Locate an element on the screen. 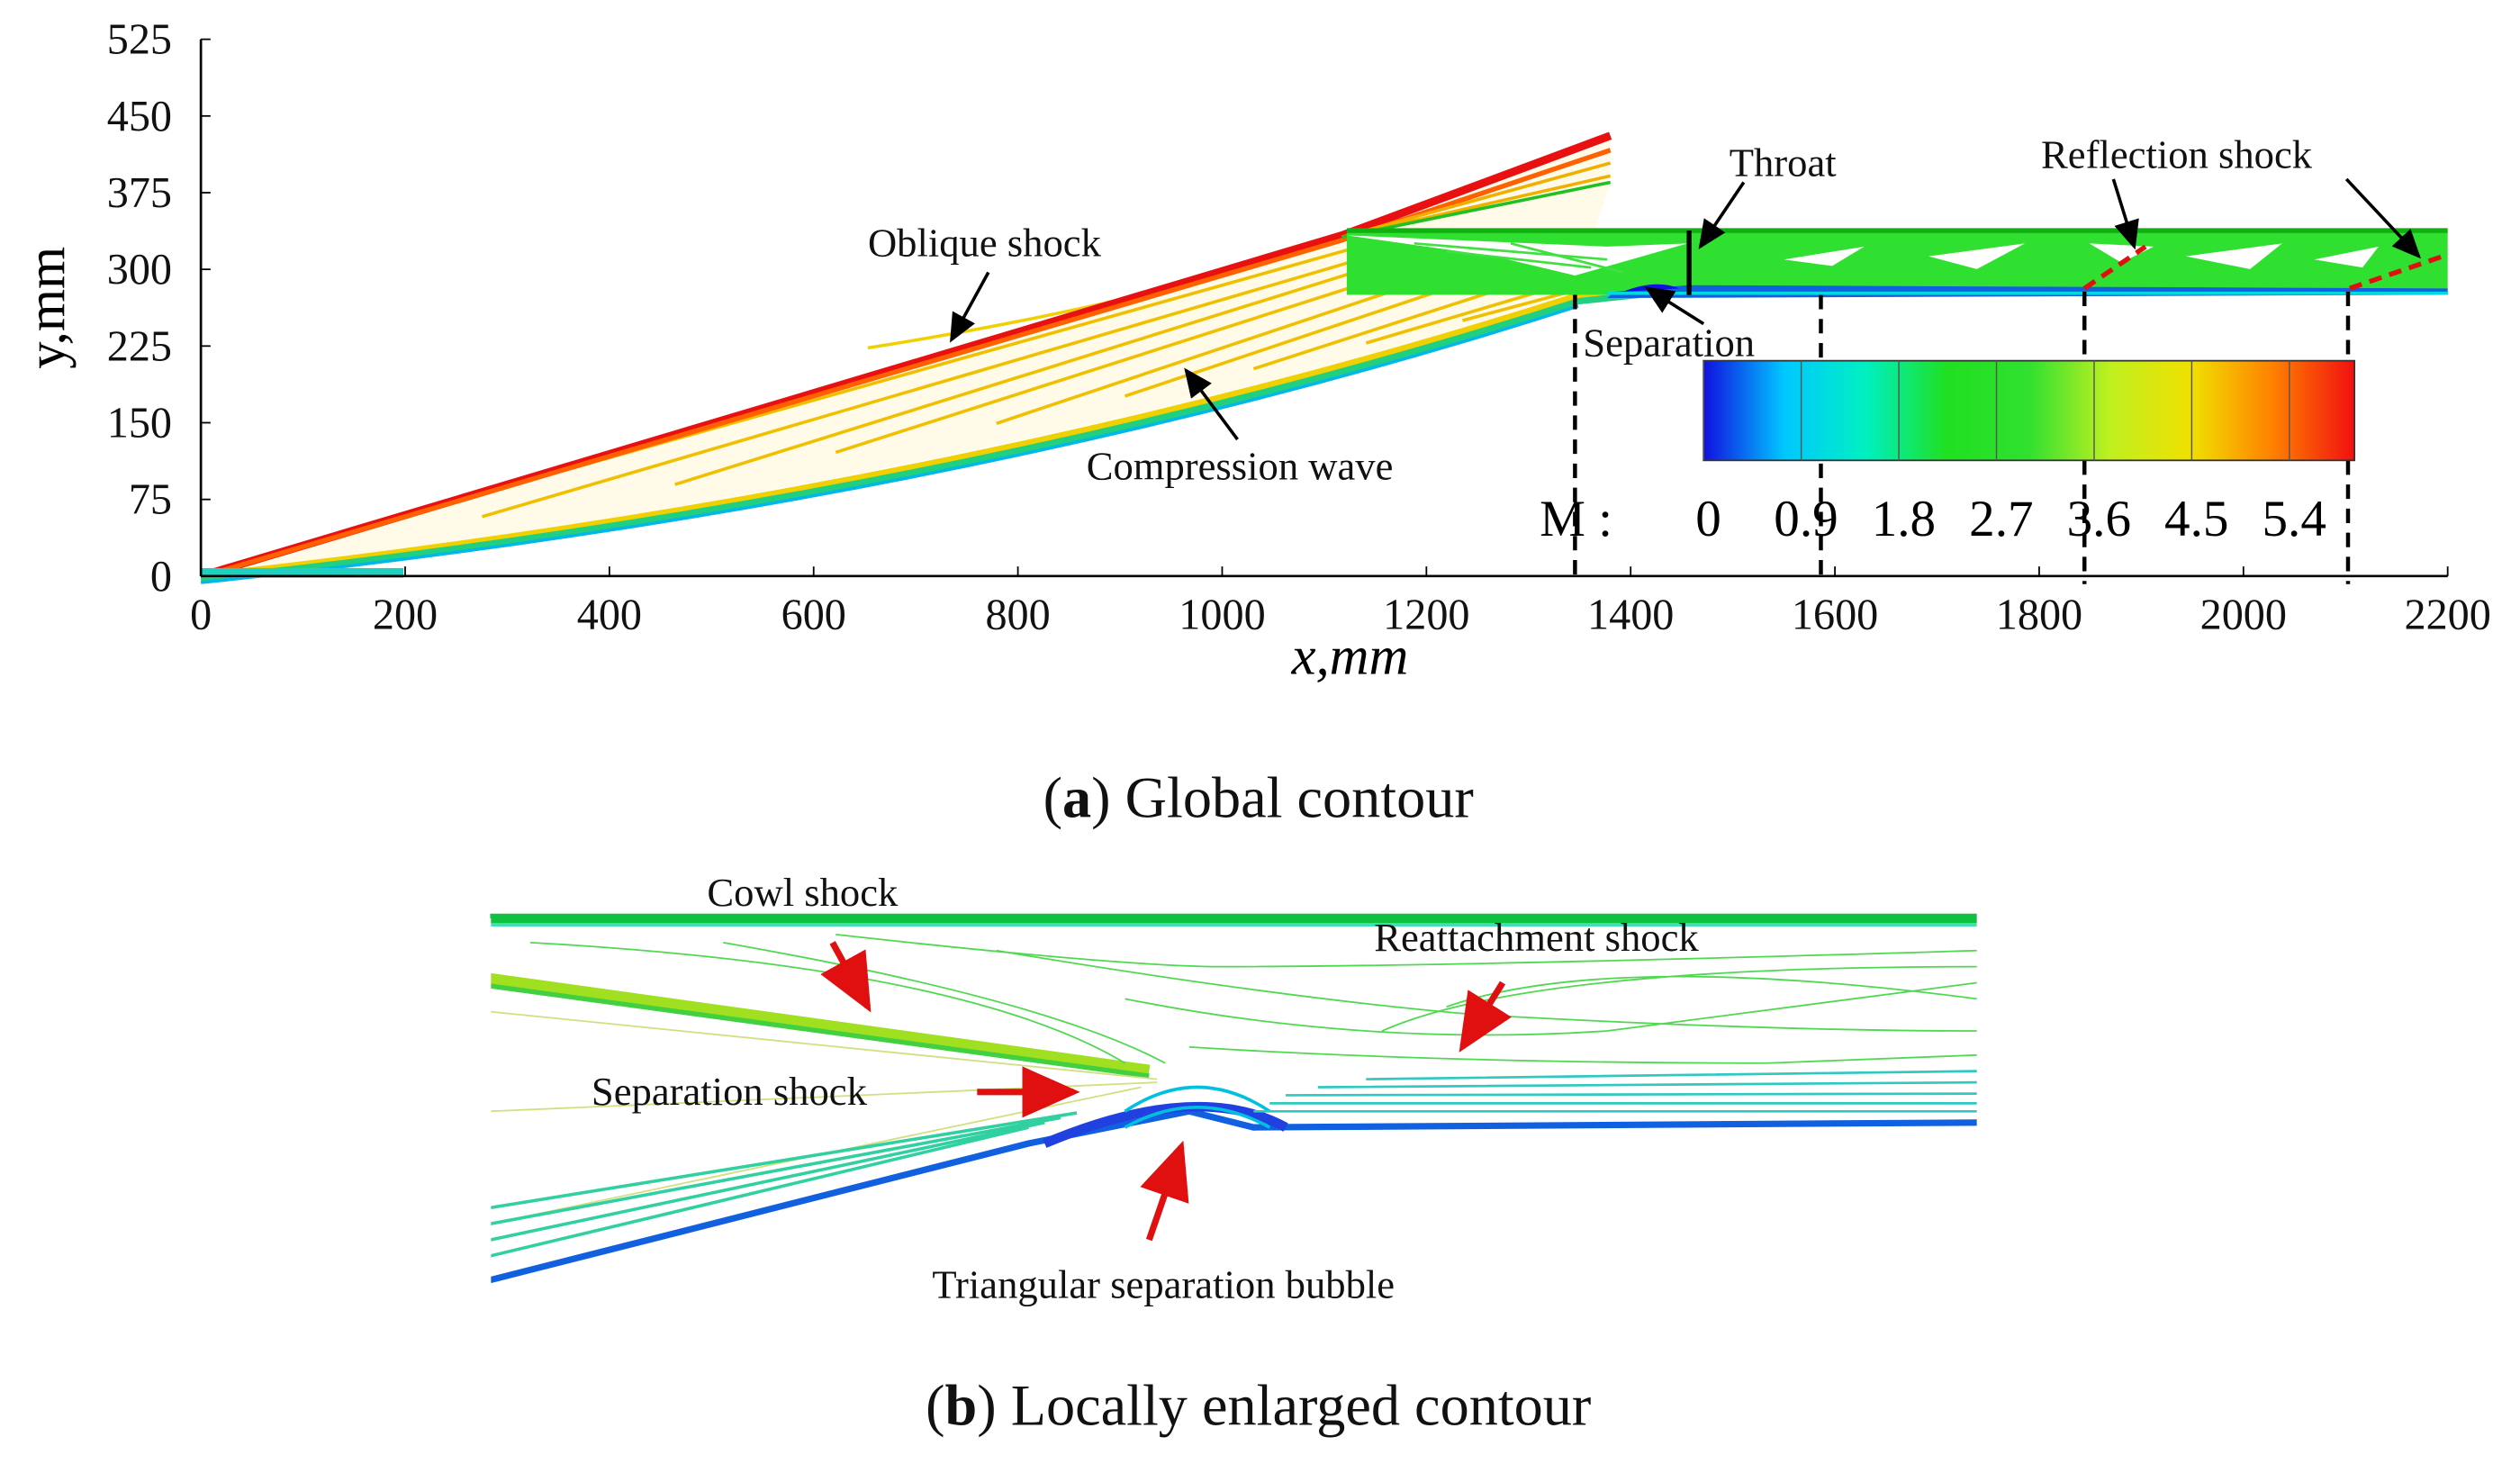  annotation: Cowl shock is located at coordinates (803, 892).